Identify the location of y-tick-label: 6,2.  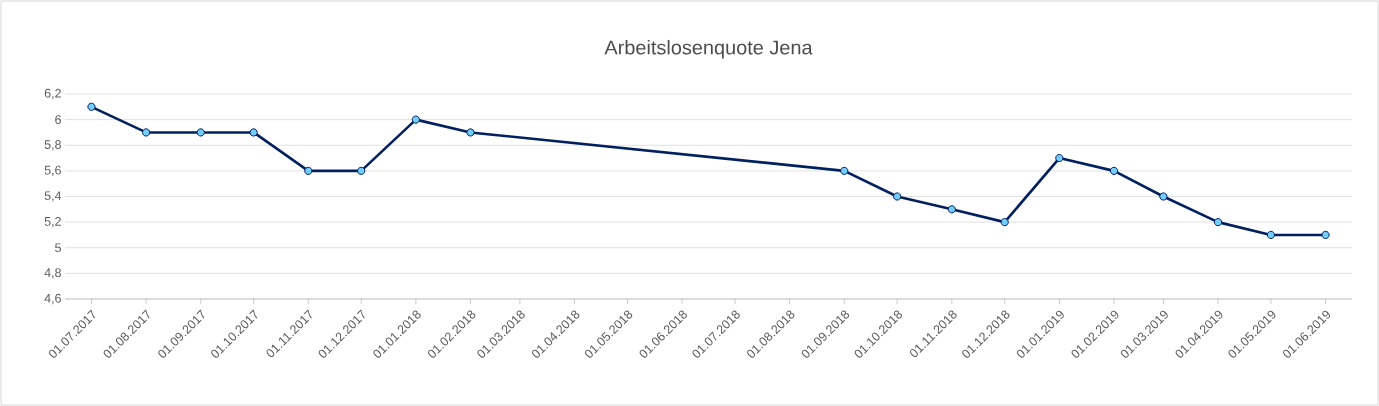
(52, 94).